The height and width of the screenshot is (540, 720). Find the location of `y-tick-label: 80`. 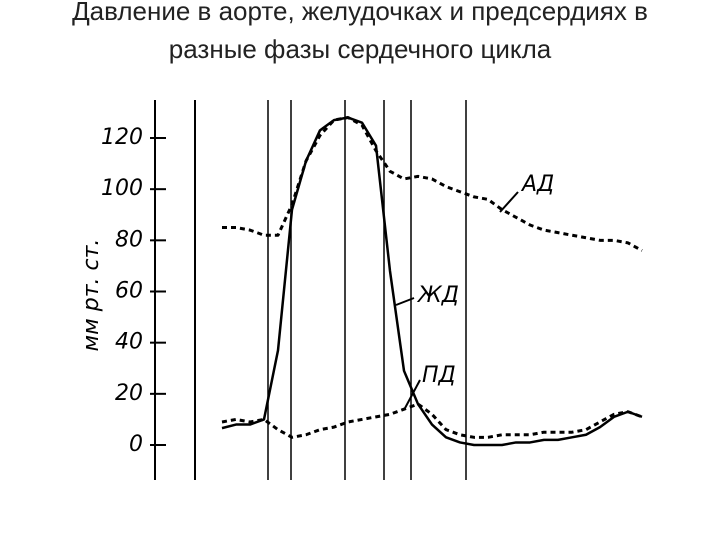

y-tick-label: 80 is located at coordinates (129, 239).